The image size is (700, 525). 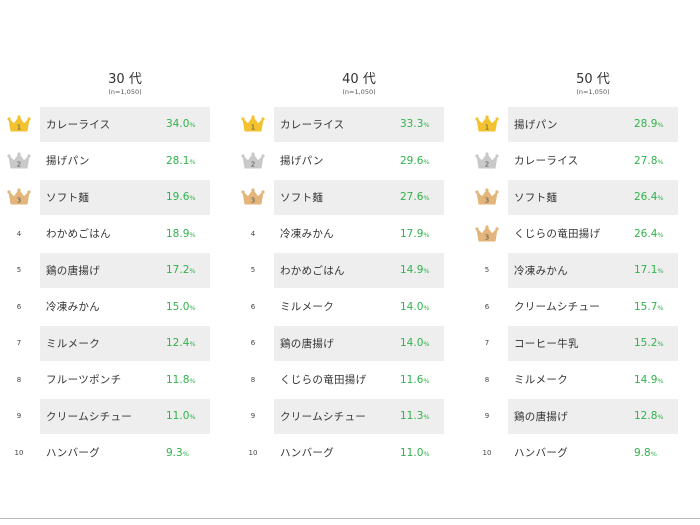 I want to click on menu-item-label: 揚げパン, so click(x=536, y=124).